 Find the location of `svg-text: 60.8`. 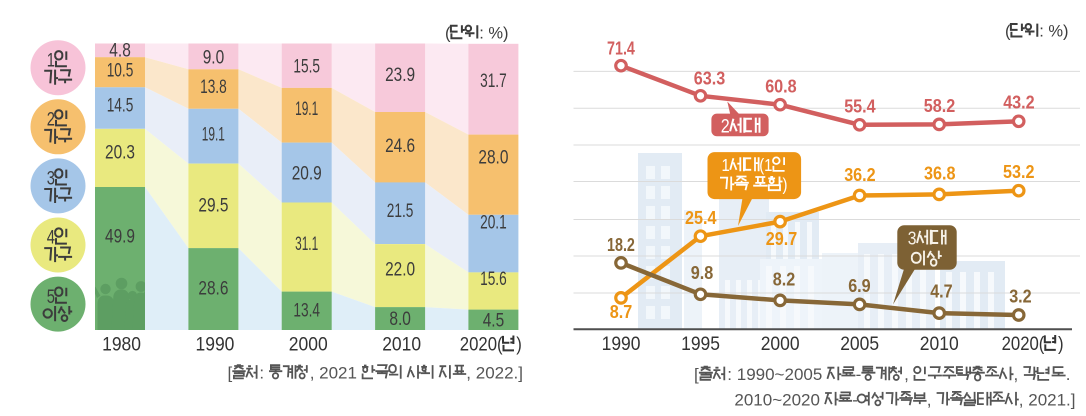

svg-text: 60.8 is located at coordinates (781, 87).